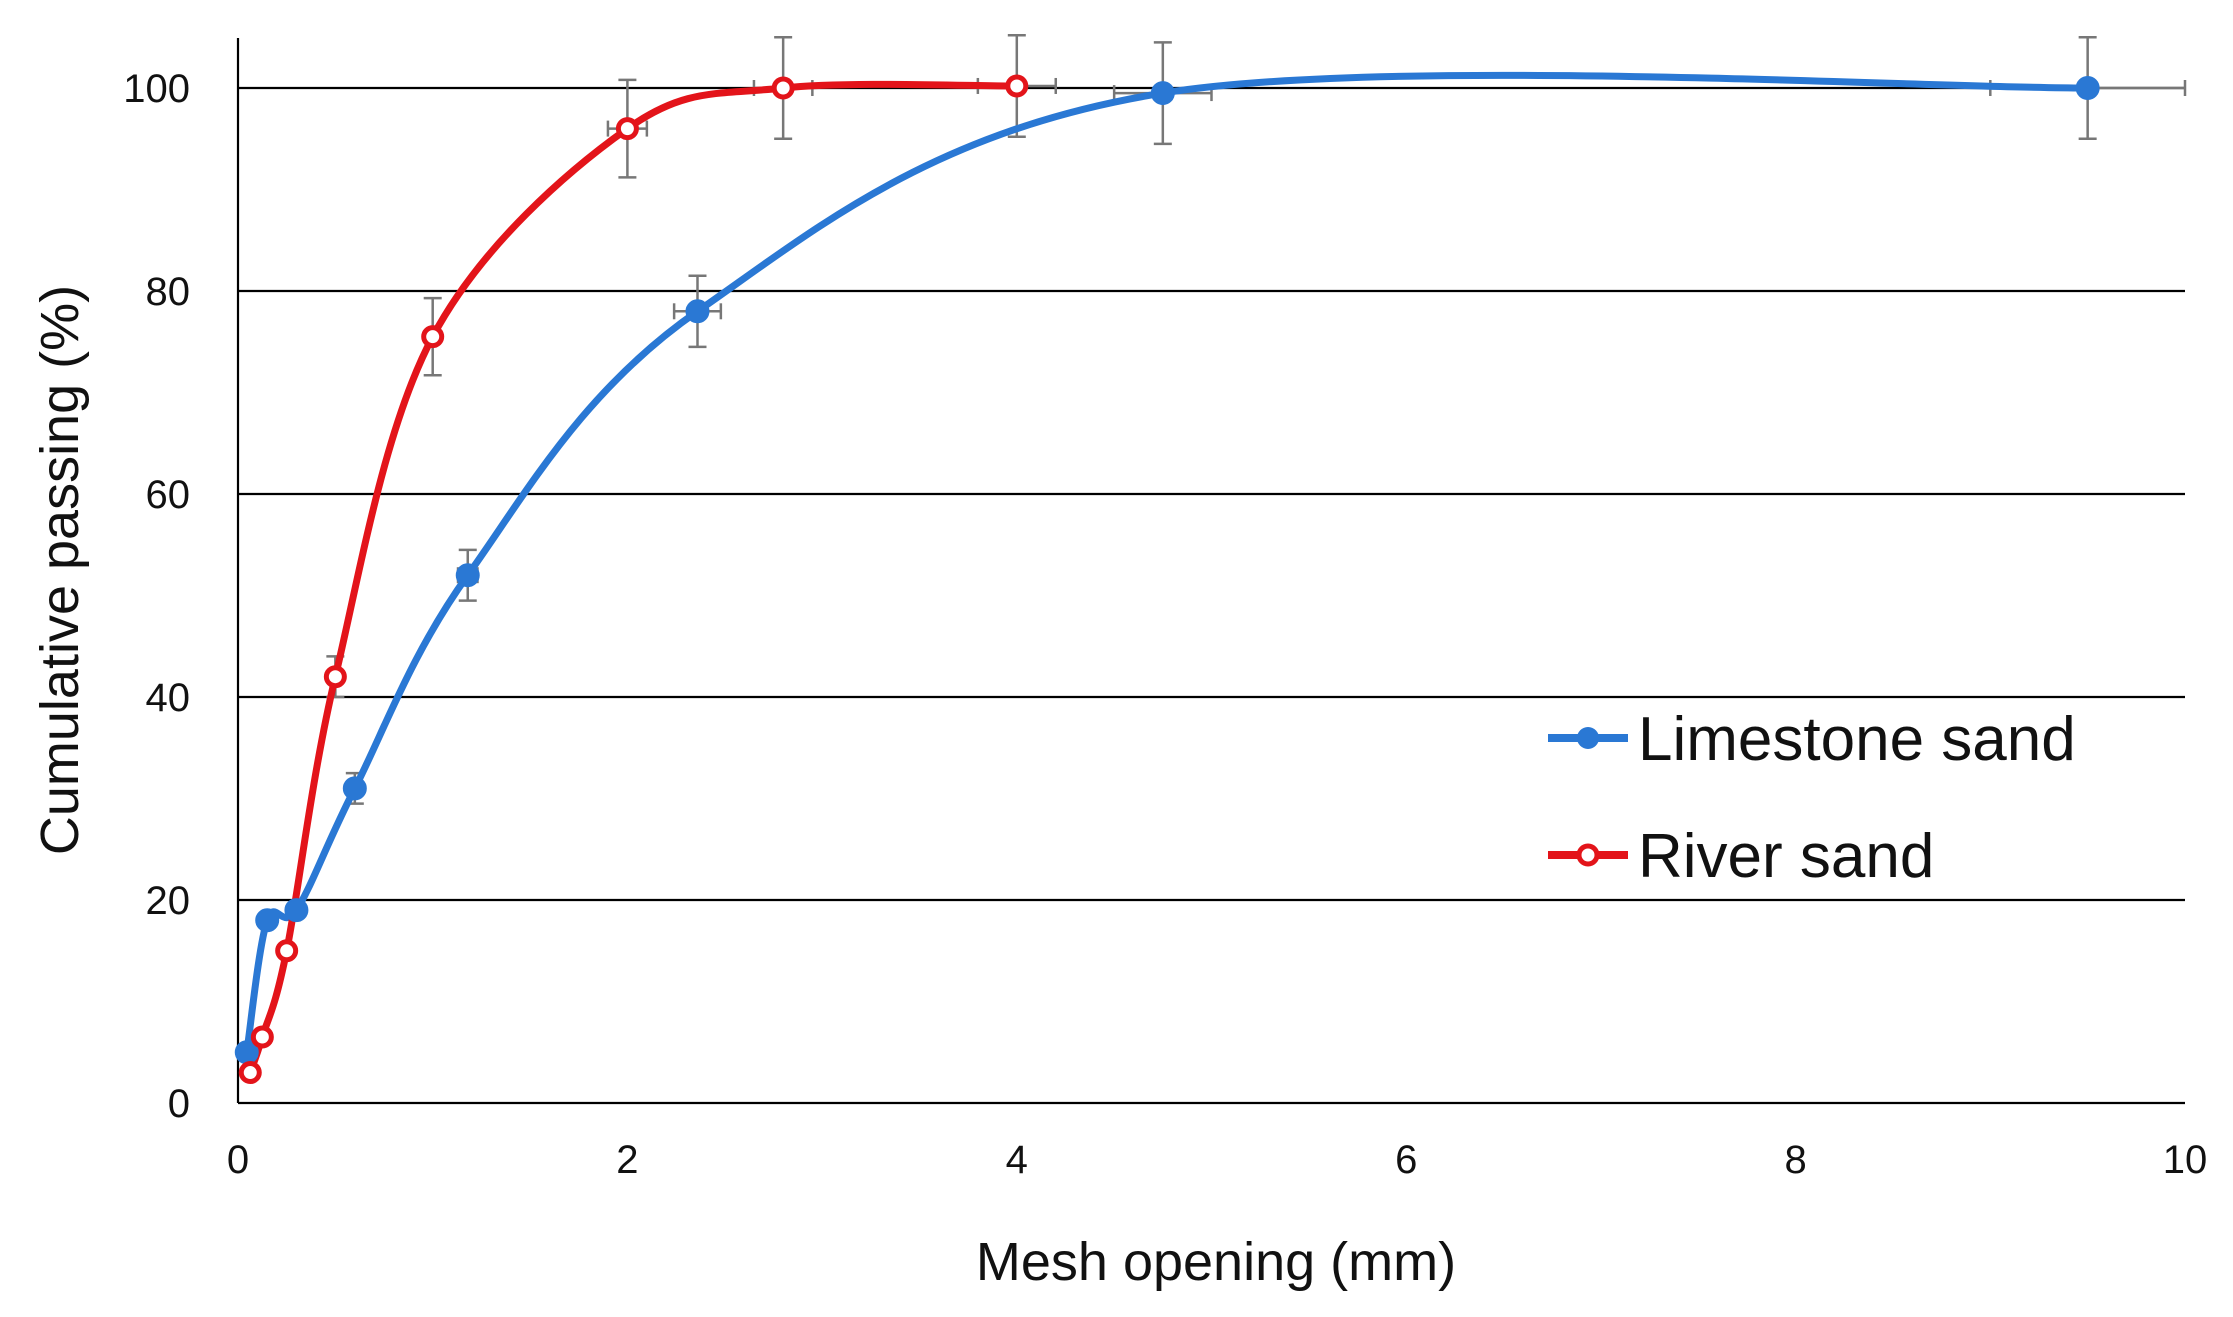 The height and width of the screenshot is (1317, 2233). Describe the element at coordinates (1217, 1160) in the screenshot. I see `x-axis-ticks: 0 2 4 6 8 10` at that location.